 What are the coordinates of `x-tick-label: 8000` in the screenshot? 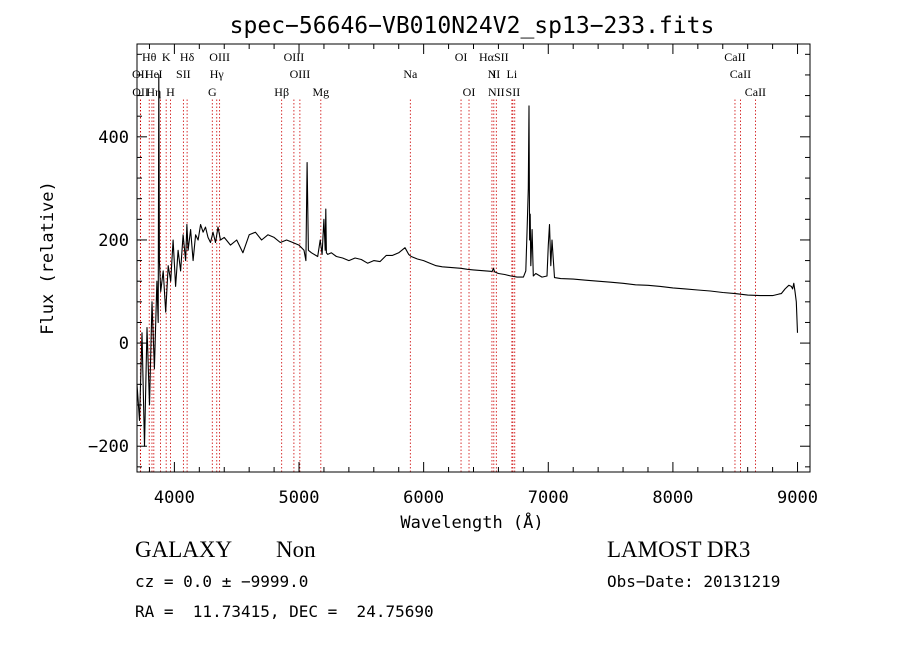 It's located at (672, 498).